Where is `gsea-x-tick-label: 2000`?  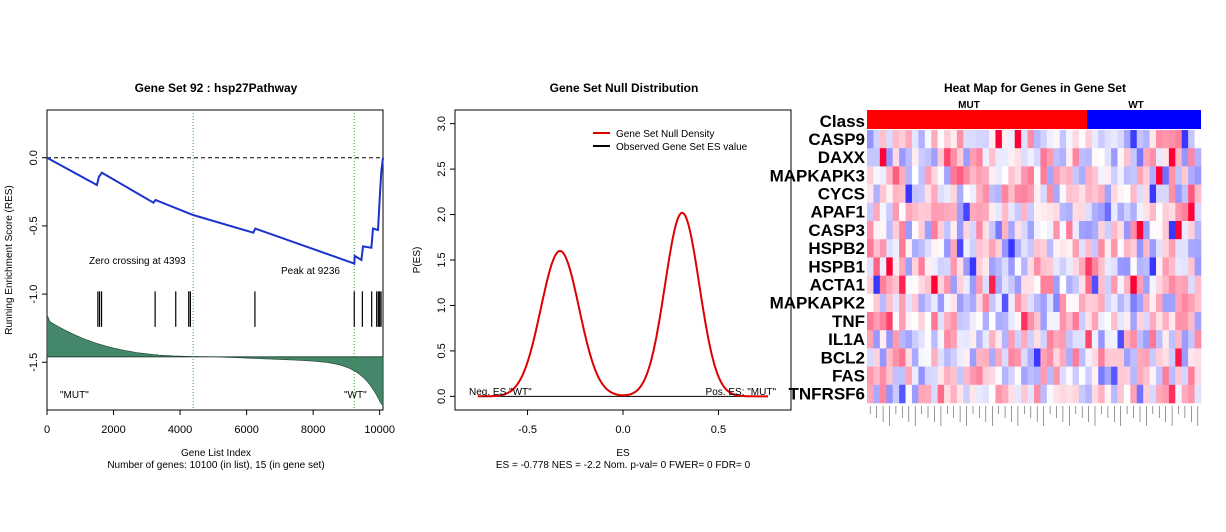 gsea-x-tick-label: 2000 is located at coordinates (113, 430).